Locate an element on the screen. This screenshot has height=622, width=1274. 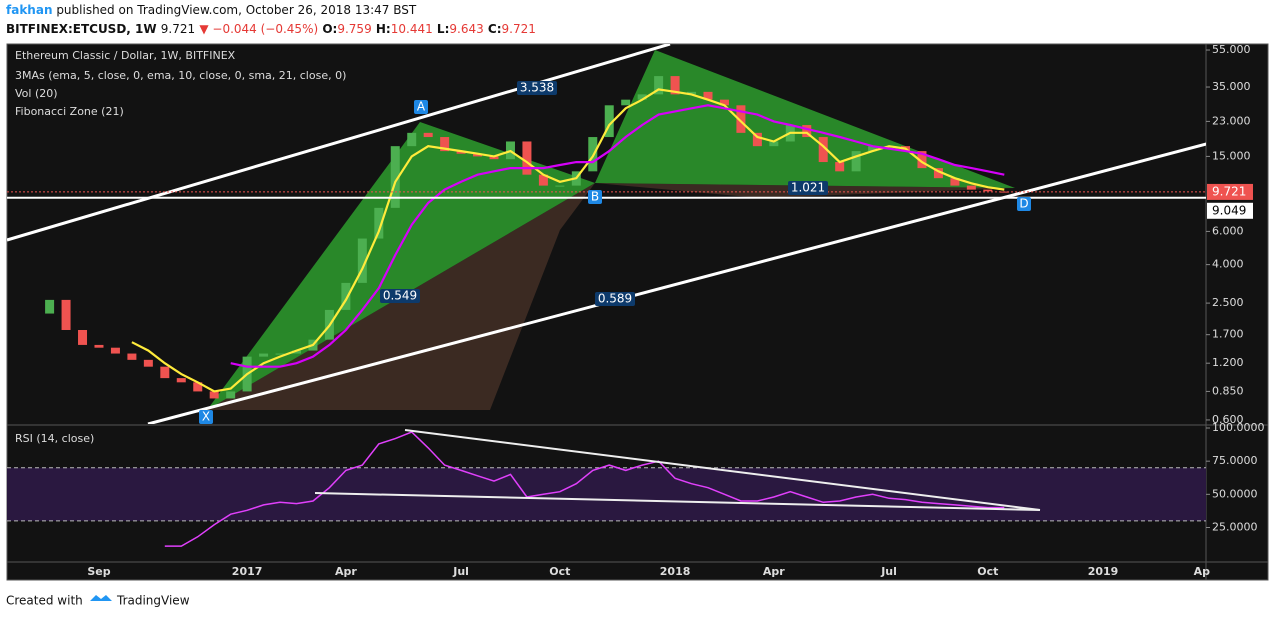
last-price-label: 9.721 is located at coordinates (1229, 191).